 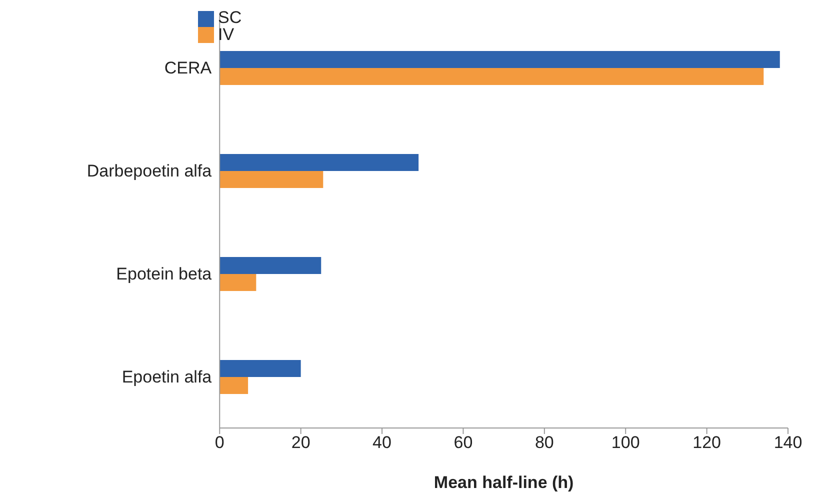 What do you see at coordinates (300, 442) in the screenshot?
I see `x-tick-label: 20` at bounding box center [300, 442].